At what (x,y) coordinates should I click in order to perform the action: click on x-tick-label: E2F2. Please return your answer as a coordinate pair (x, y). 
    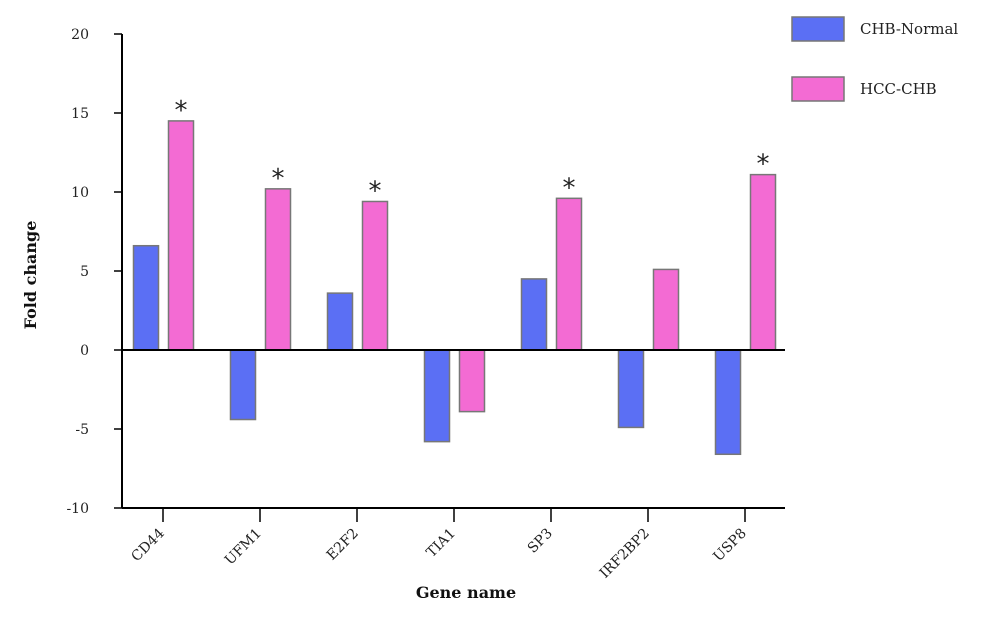
    Looking at the image, I should click on (343, 545).